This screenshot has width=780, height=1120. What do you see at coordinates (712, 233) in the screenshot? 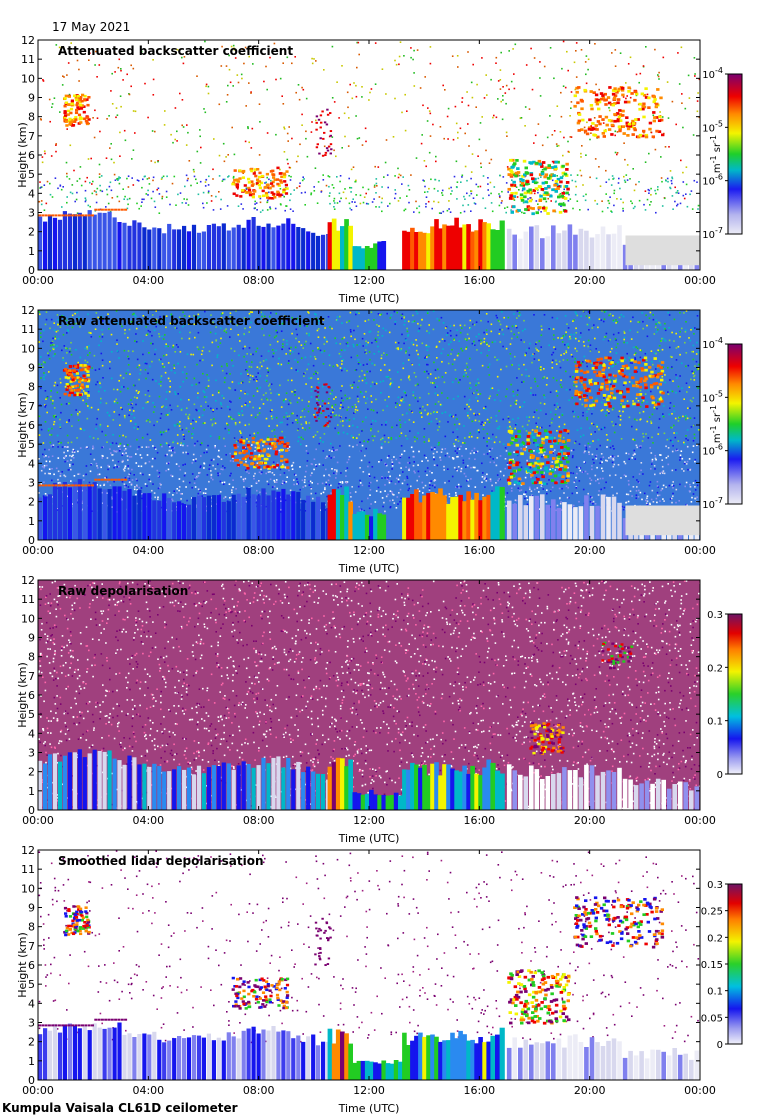
I see `colorbar-tick-label: 10-7` at bounding box center [712, 233].